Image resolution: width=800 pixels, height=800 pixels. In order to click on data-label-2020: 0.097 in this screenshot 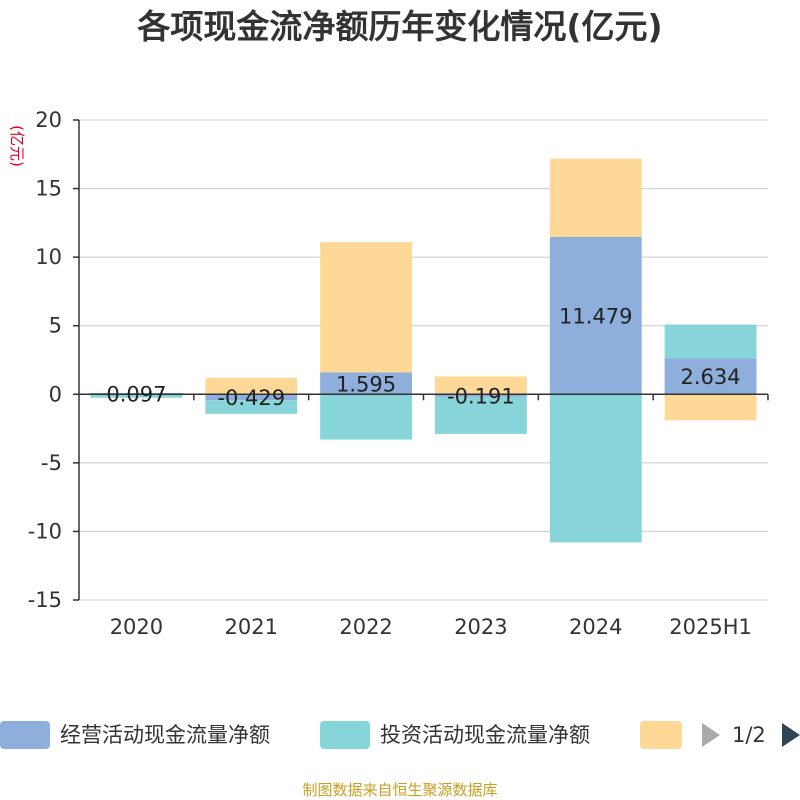, I will do `click(136, 395)`.